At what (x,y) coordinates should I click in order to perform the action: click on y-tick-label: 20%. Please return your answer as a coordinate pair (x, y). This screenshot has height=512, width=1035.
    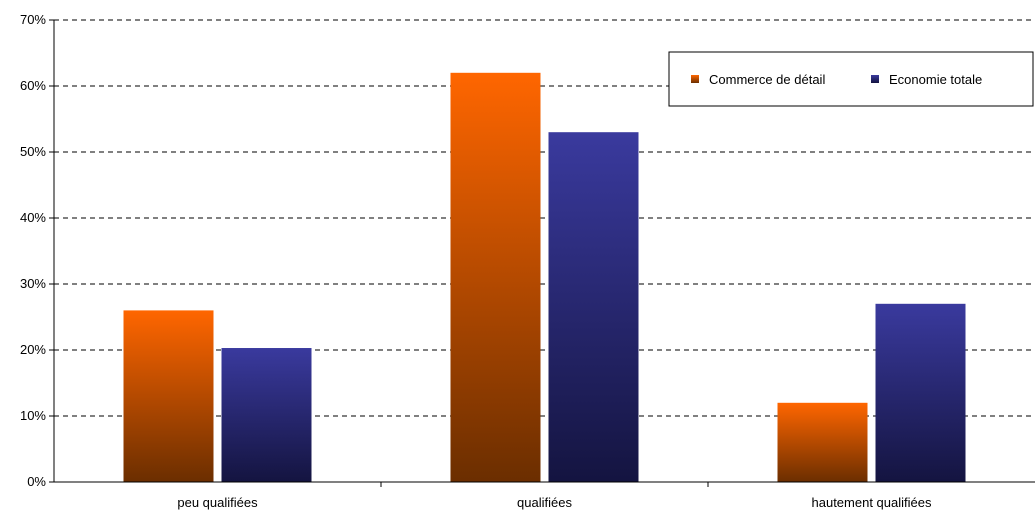
    Looking at the image, I should click on (33, 349).